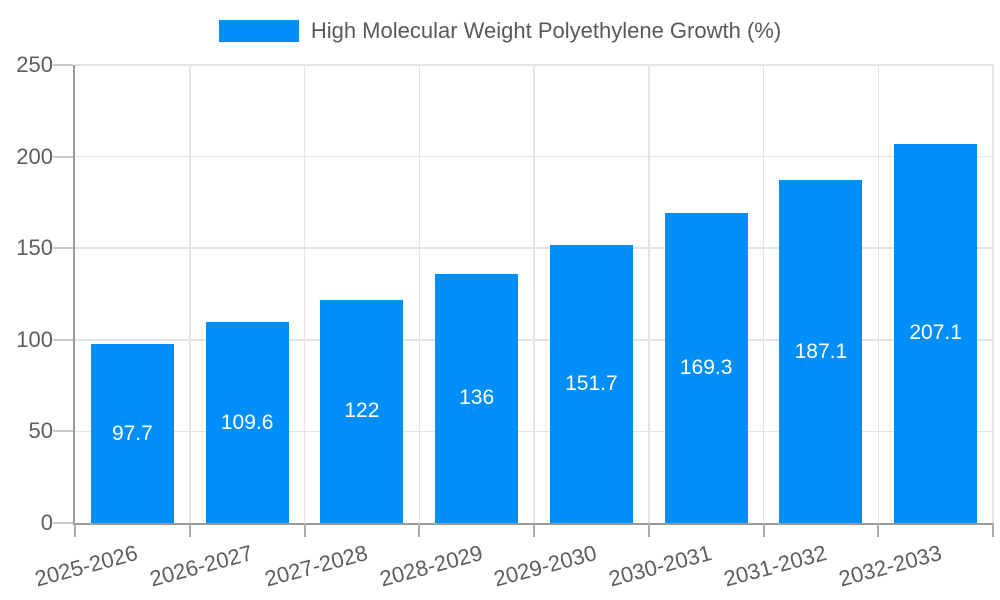  I want to click on bar-value-label: 151.7, so click(591, 384).